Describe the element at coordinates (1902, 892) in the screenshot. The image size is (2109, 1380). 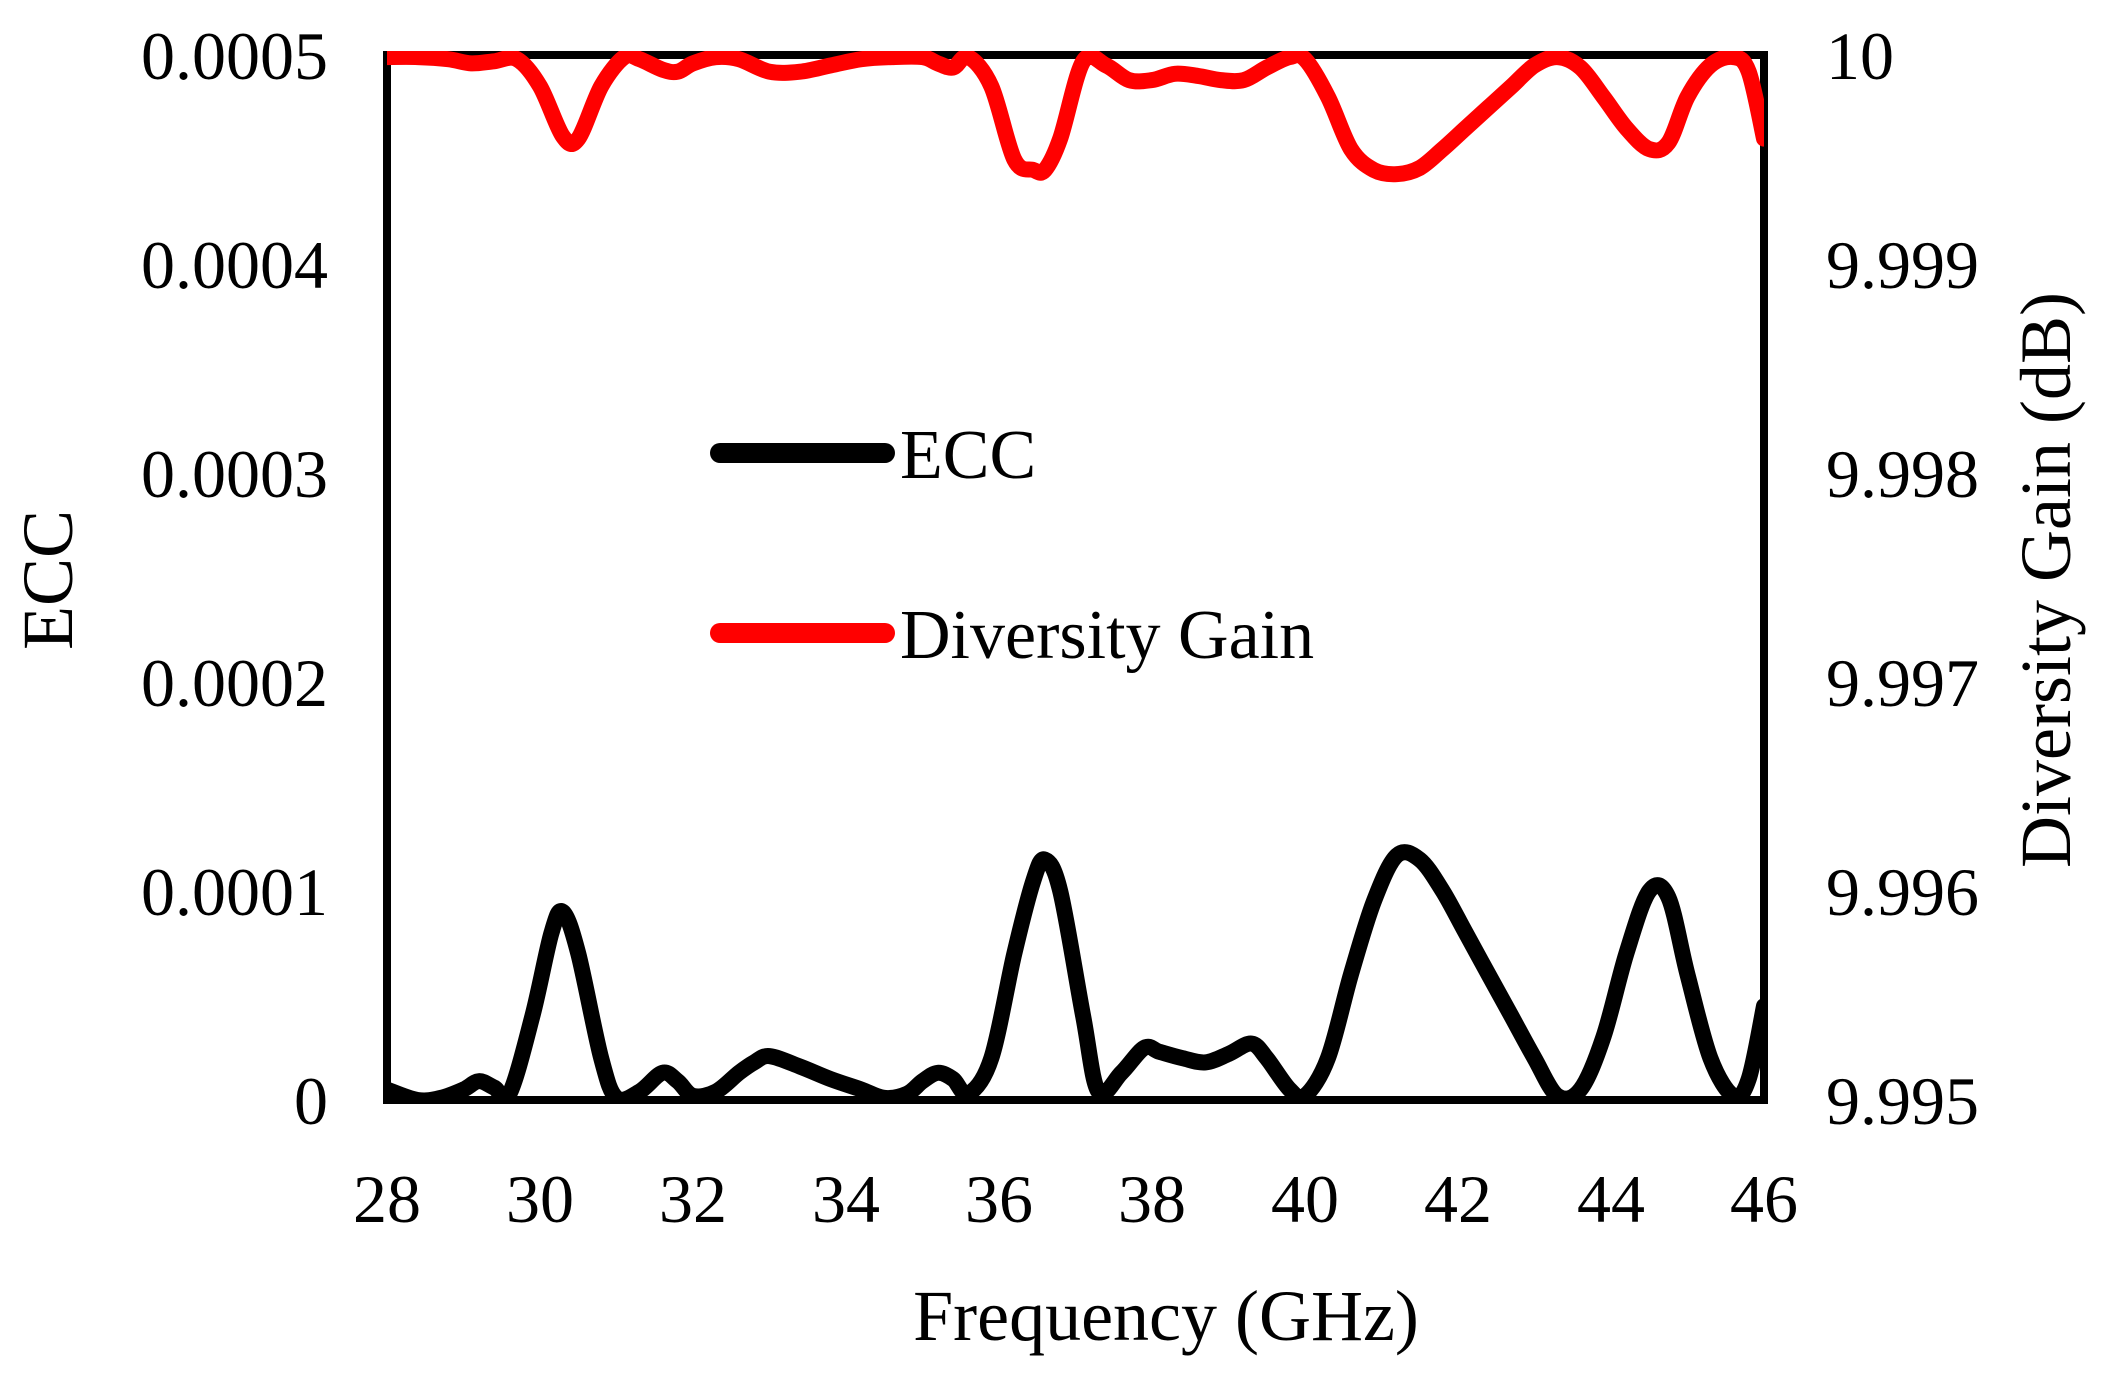
I see `y-right-tick-label: 9.996` at that location.